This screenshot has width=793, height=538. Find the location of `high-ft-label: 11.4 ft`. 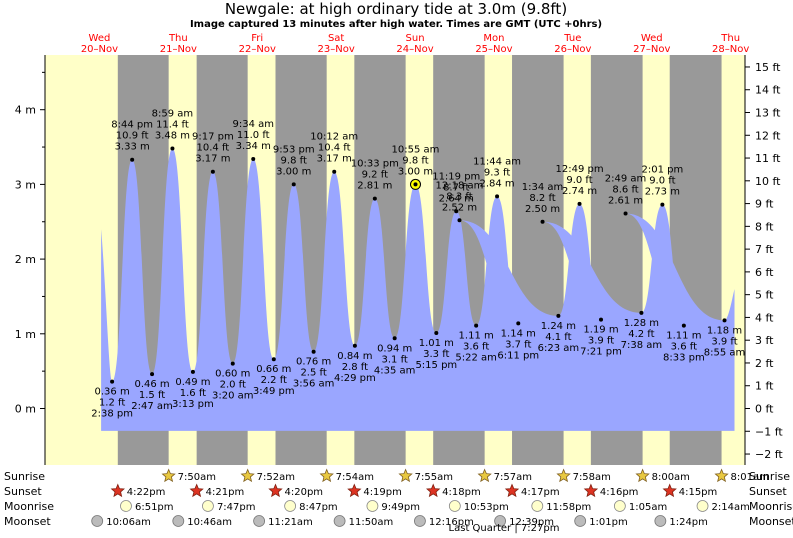

high-ft-label: 11.4 ft is located at coordinates (172, 125).